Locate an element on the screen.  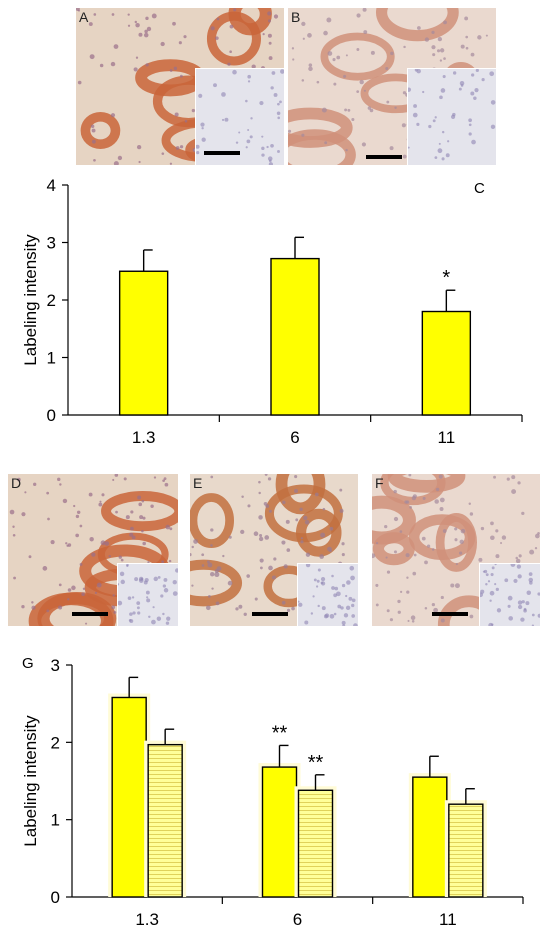
micrograph-panel-f: F is located at coordinates (456, 550).